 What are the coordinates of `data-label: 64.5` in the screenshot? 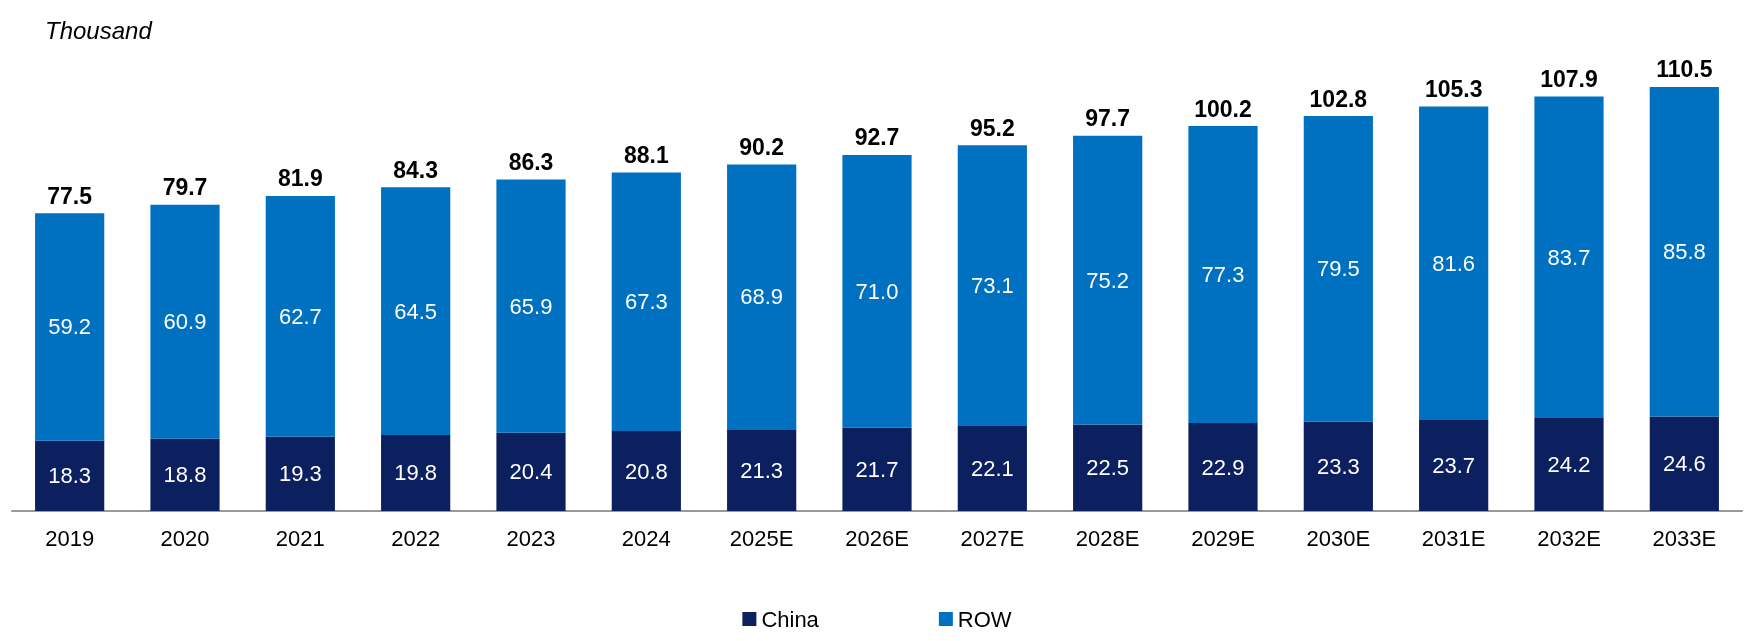 It's located at (416, 311).